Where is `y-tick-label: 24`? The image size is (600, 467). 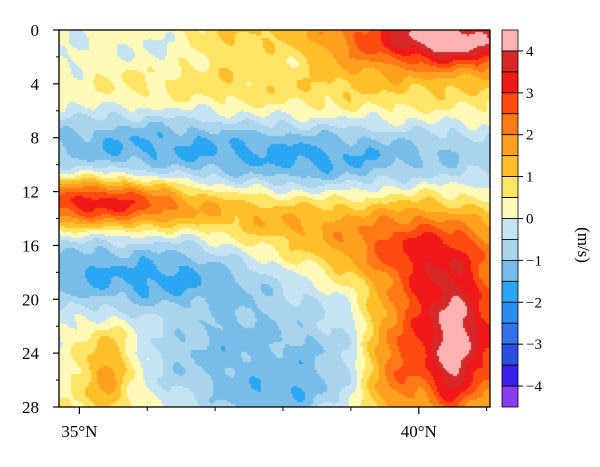 y-tick-label: 24 is located at coordinates (31, 353).